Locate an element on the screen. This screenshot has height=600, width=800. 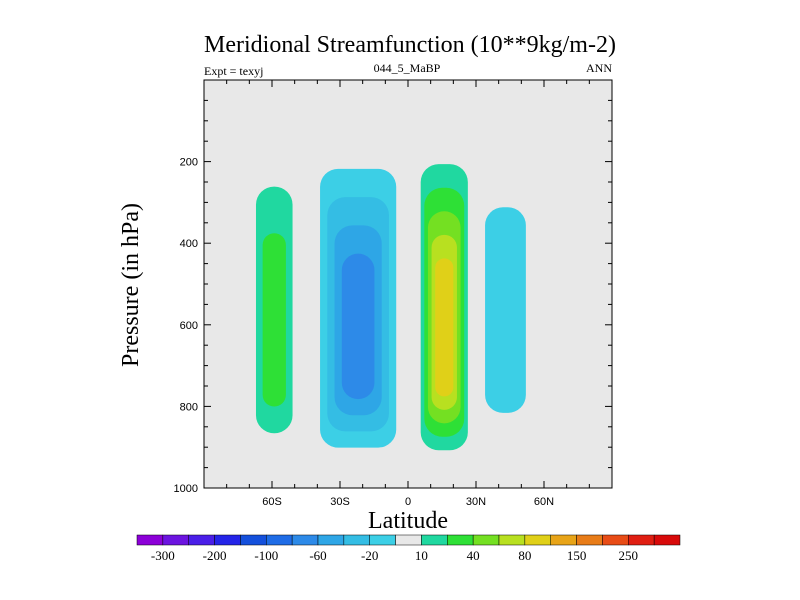
period-label: 044_5_MaBP is located at coordinates (407, 68).